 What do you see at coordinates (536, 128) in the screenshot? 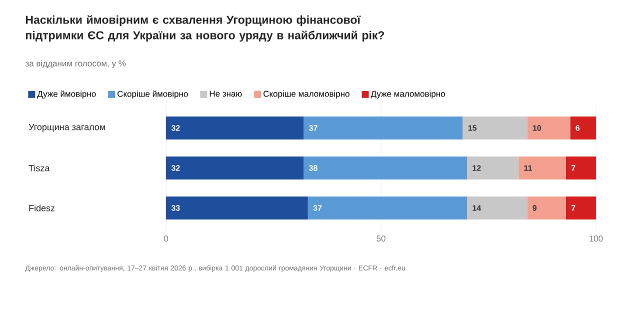
I see `data-label: 10` at bounding box center [536, 128].